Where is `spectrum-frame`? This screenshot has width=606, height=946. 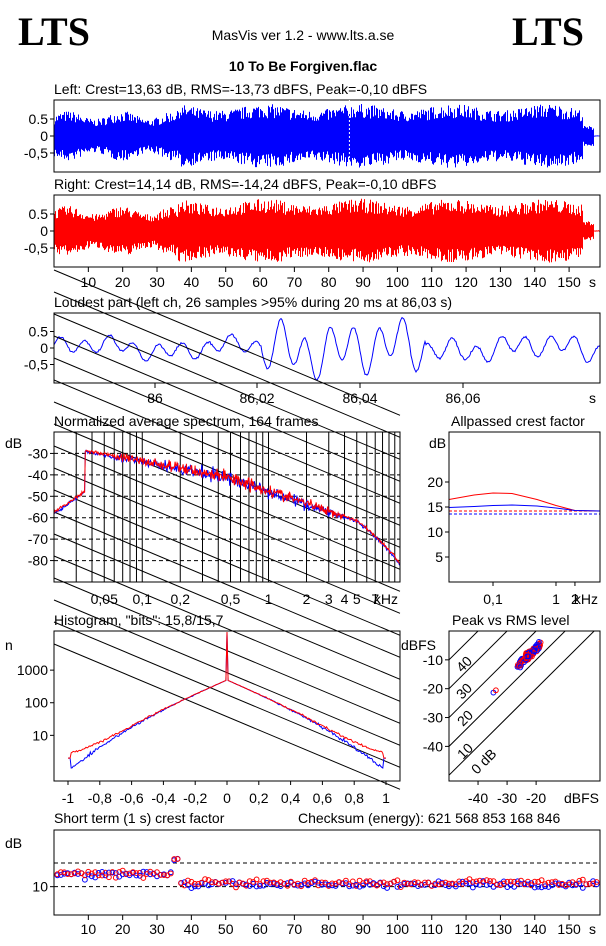 spectrum-frame is located at coordinates (227, 507).